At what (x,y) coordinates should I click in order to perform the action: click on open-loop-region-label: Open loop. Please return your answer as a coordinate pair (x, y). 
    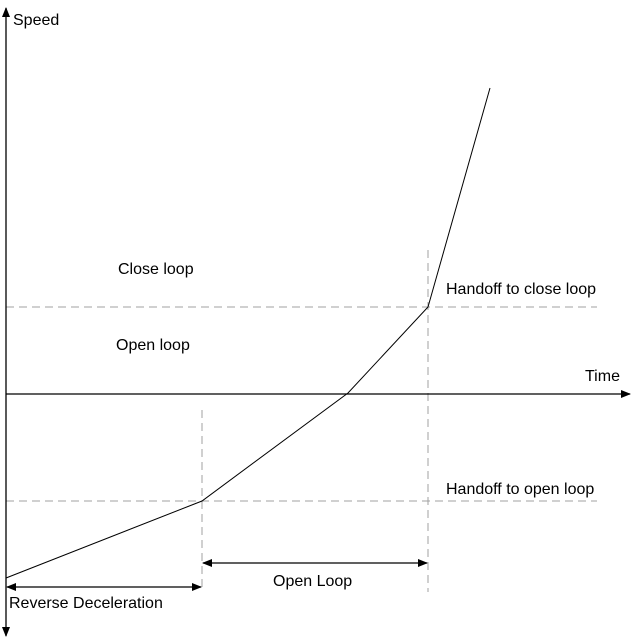
    Looking at the image, I should click on (153, 345).